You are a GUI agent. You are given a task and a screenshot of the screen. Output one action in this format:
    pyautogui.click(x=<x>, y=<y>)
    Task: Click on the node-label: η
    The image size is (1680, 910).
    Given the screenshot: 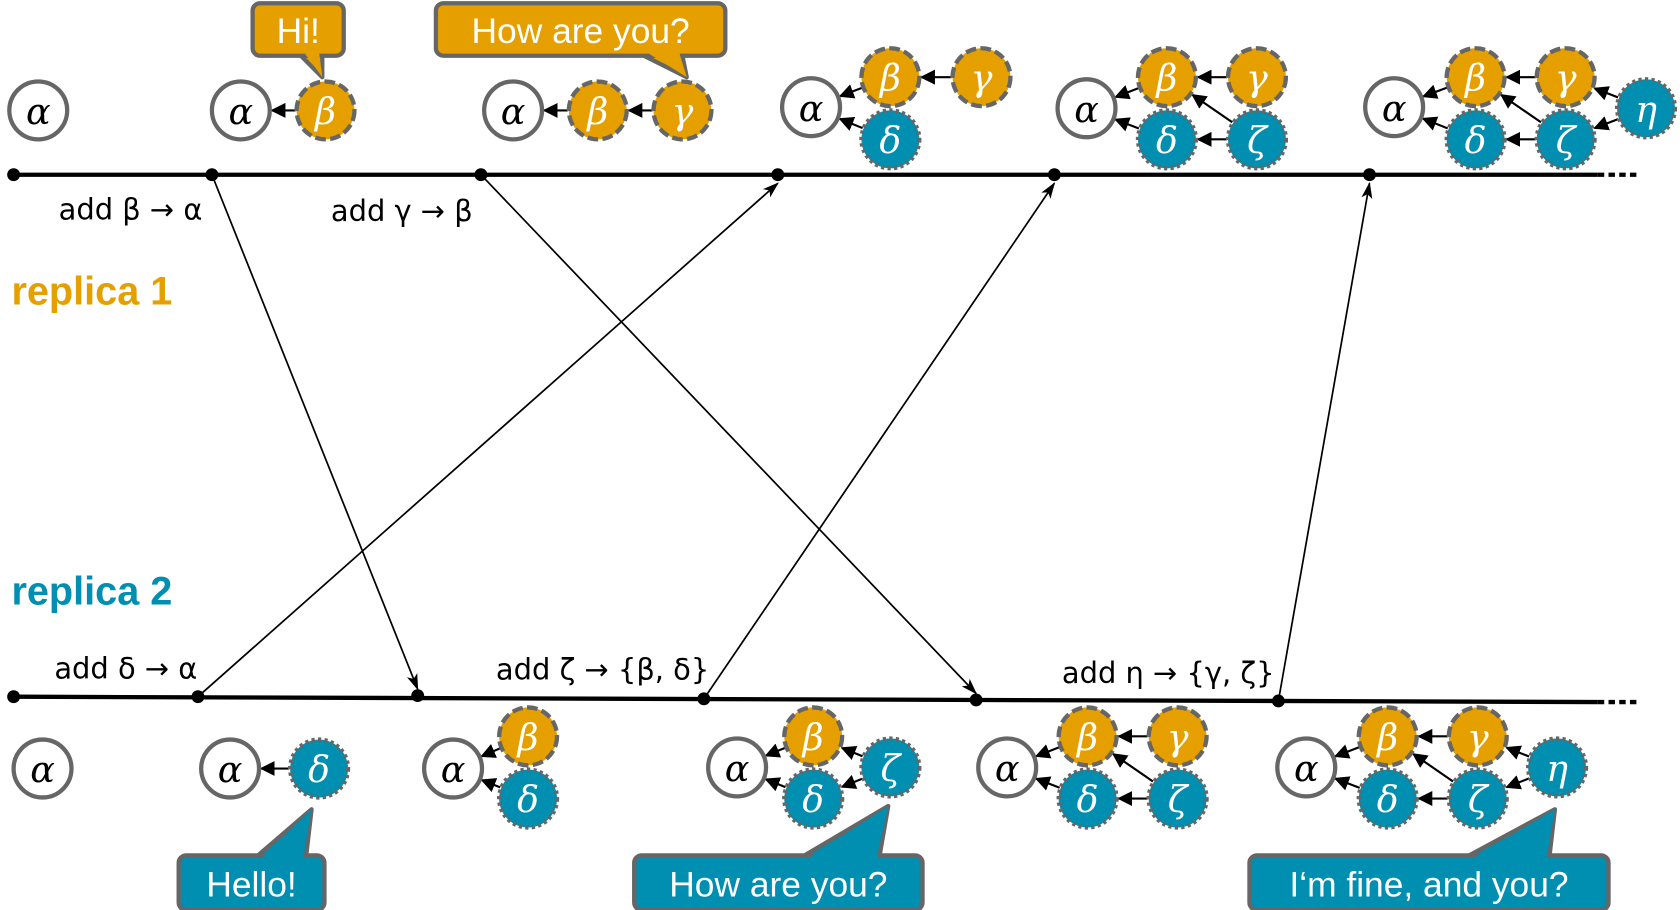 What is the action you would take?
    pyautogui.click(x=1557, y=768)
    